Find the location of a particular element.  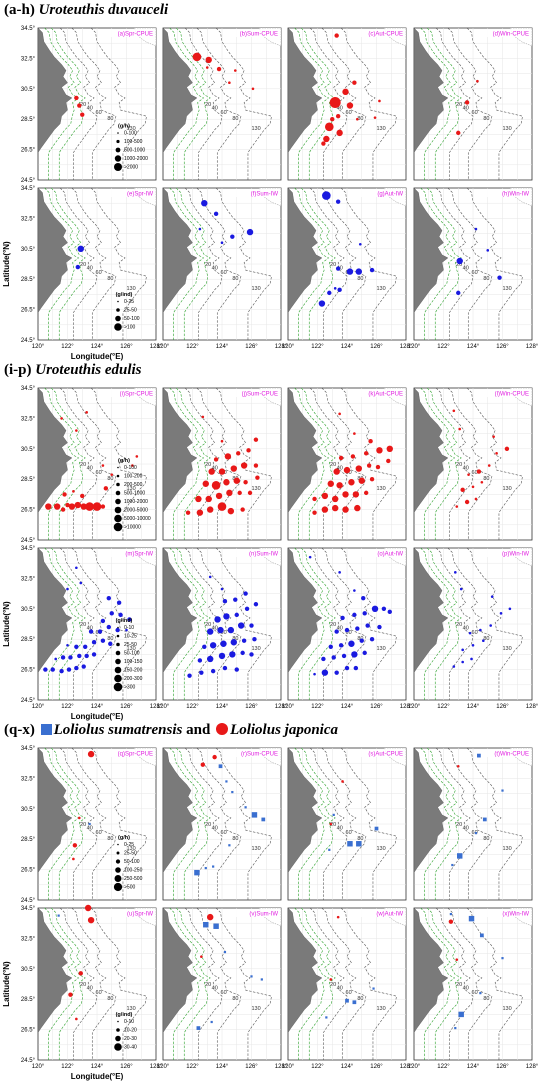

legend-entry: 200-300 is located at coordinates (133, 679).